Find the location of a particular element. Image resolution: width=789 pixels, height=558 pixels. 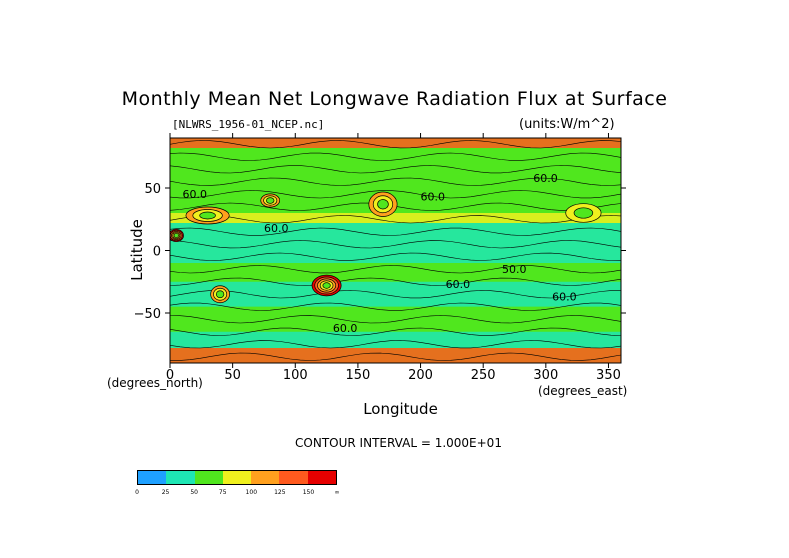

colorbar-label-2: 50 is located at coordinates (194, 492).